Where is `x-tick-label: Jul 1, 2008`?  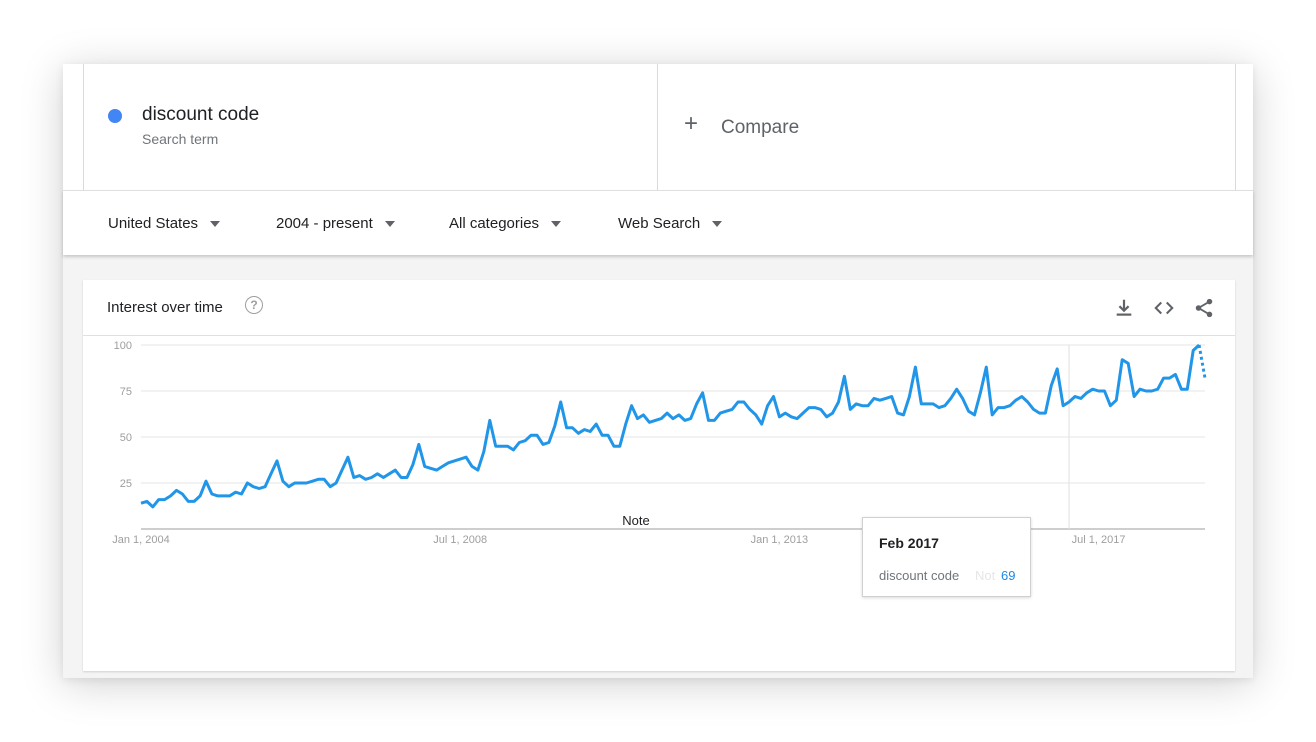
x-tick-label: Jul 1, 2008 is located at coordinates (460, 540).